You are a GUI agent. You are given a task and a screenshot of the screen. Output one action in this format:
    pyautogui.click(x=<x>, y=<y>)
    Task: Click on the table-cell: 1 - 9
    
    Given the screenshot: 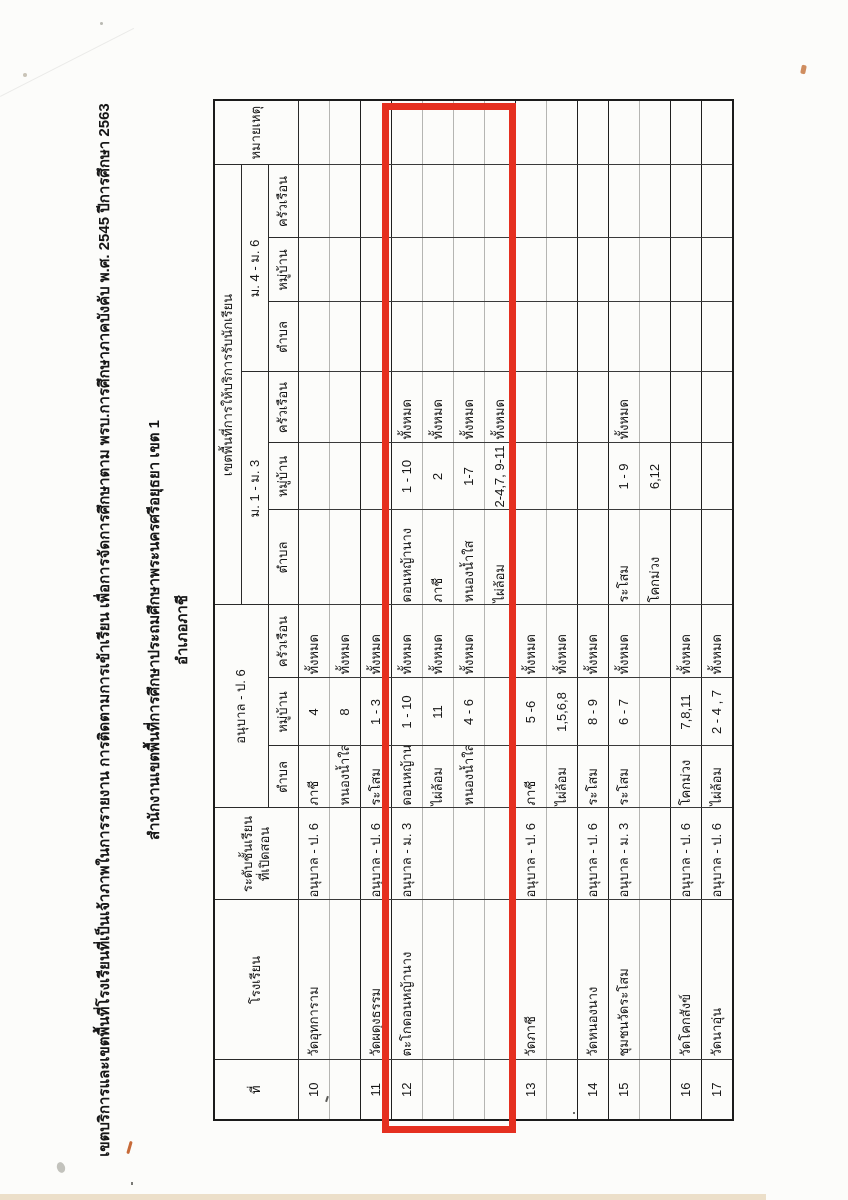 What is the action you would take?
    pyautogui.click(x=624, y=476)
    